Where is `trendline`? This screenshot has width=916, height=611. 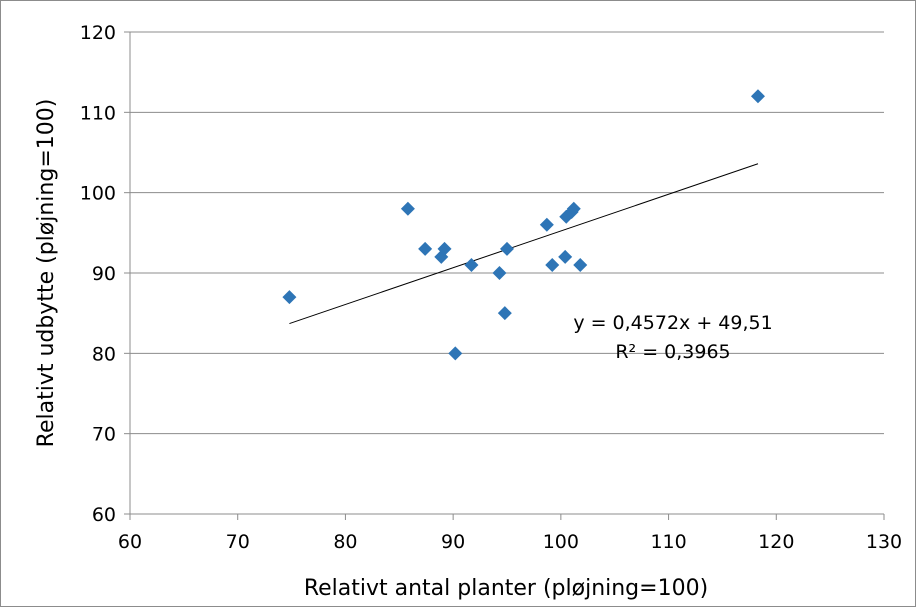
trendline is located at coordinates (524, 244).